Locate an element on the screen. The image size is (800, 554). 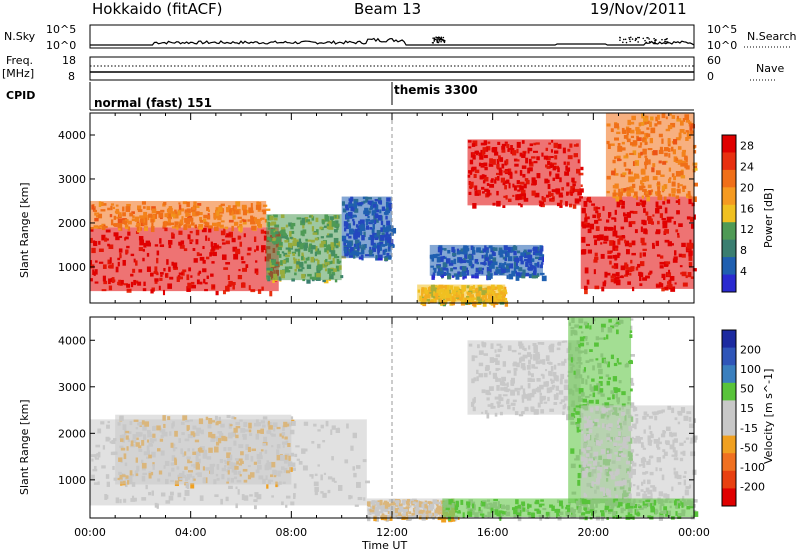
cpid-mode-1: normal (fast) 151 is located at coordinates (153, 103).